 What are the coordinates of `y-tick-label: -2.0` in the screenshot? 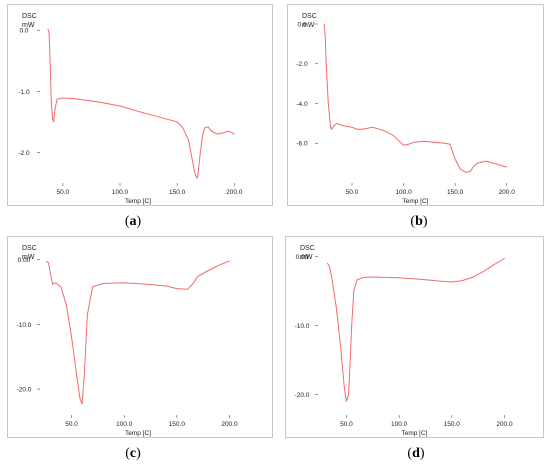 It's located at (24, 153).